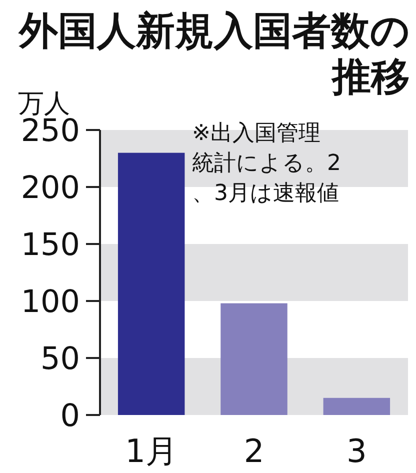 Image resolution: width=416 pixels, height=473 pixels. What do you see at coordinates (266, 163) in the screenshot?
I see `annotation: ※出入国管理統計による。2、3月は速報値` at bounding box center [266, 163].